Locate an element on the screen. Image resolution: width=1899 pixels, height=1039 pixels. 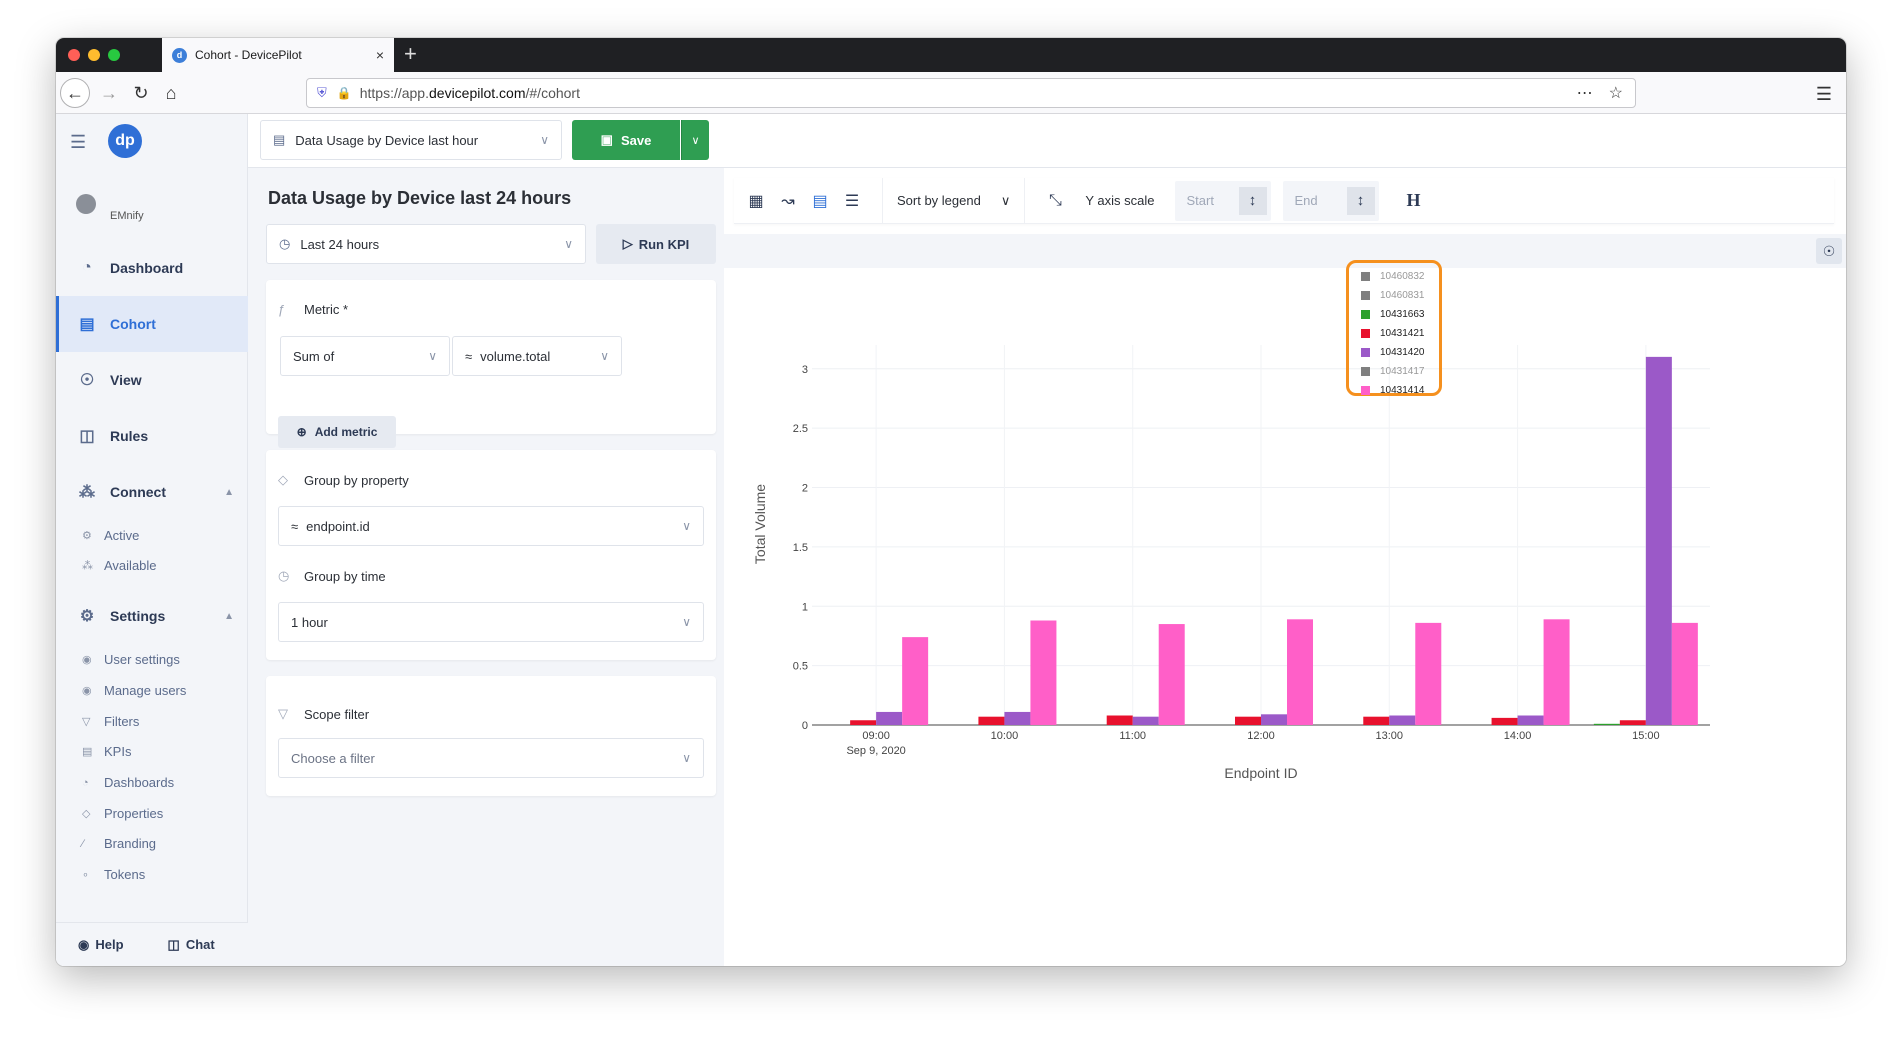
line-chart-icon: ↝ is located at coordinates (788, 201).